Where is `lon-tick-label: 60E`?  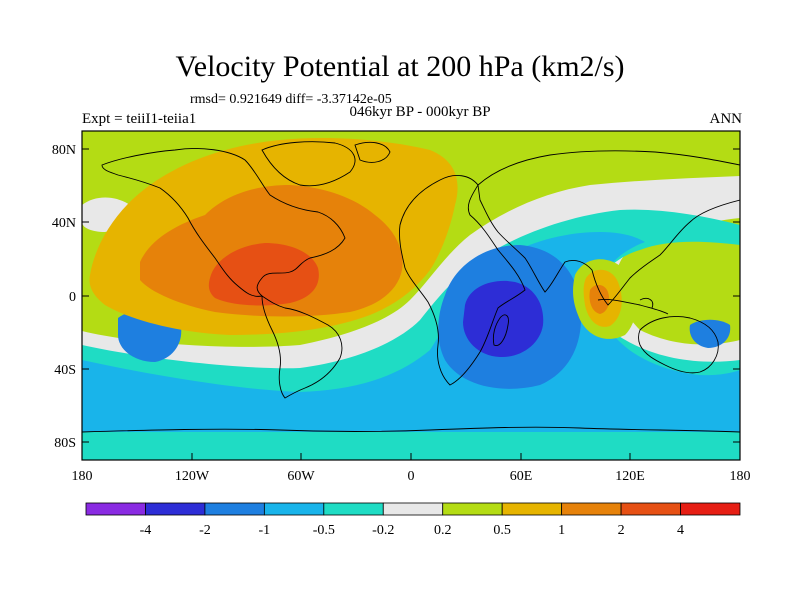
lon-tick-label: 60E is located at coordinates (521, 476).